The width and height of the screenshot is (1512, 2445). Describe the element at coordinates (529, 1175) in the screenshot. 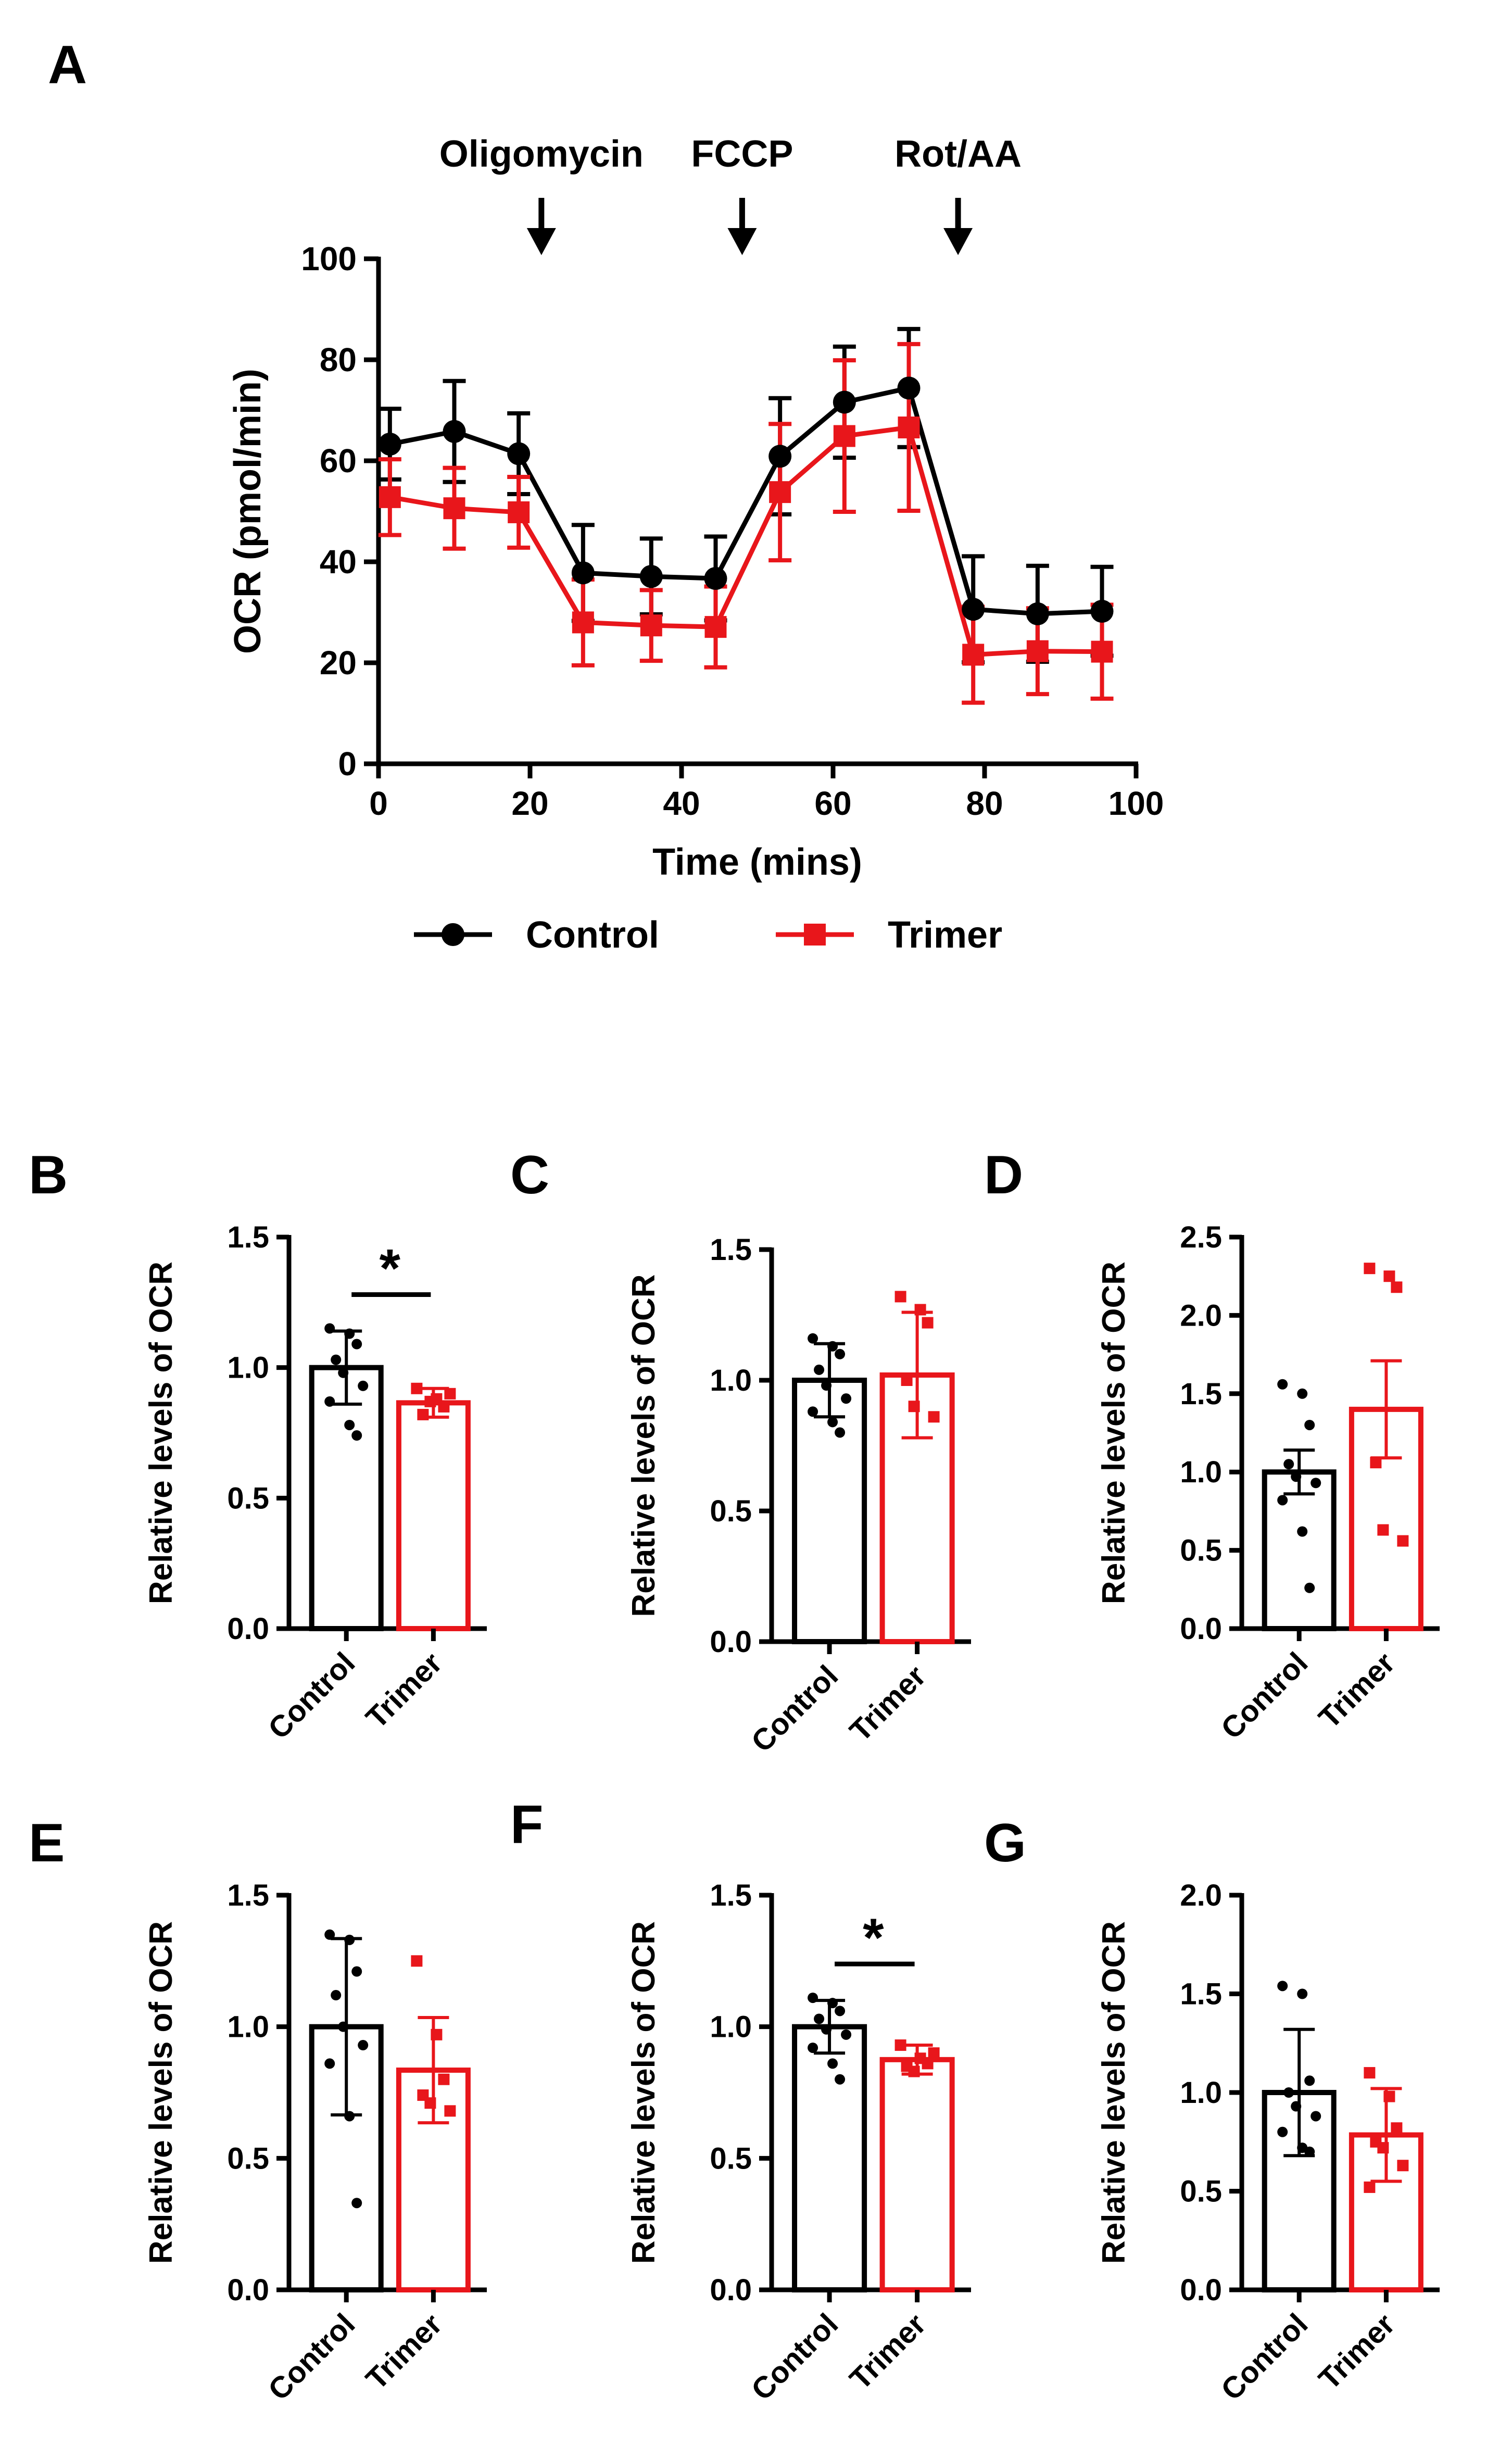

I see `panel-label-c: C` at that location.